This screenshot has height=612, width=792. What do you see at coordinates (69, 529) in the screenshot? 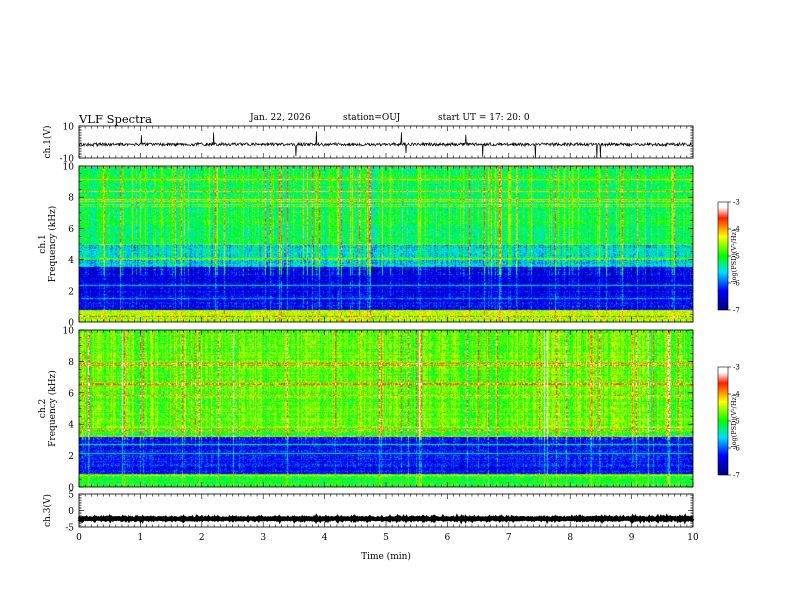
I see `y-tick-label: -5` at bounding box center [69, 529].